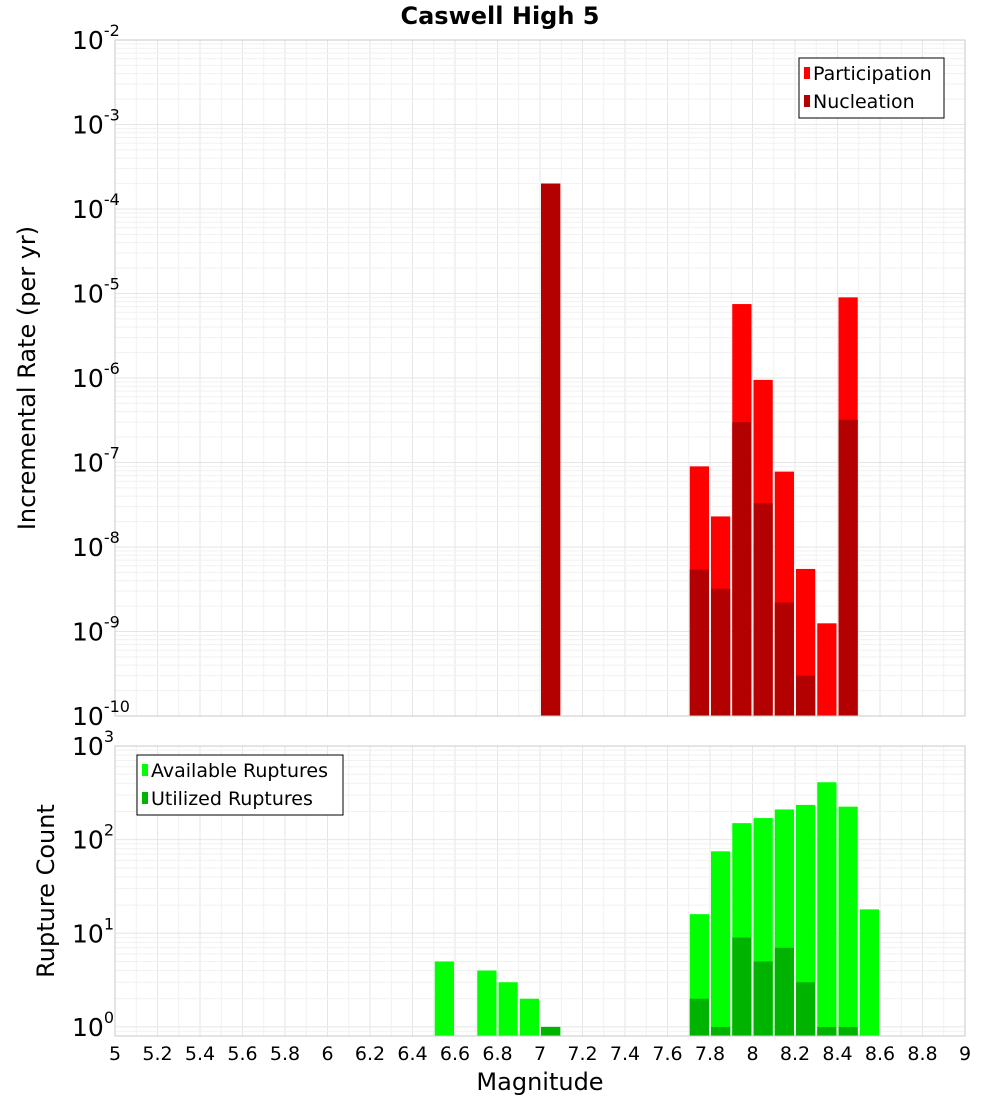 The height and width of the screenshot is (1100, 1000). I want to click on x-tick-label: 7.8, so click(710, 1054).